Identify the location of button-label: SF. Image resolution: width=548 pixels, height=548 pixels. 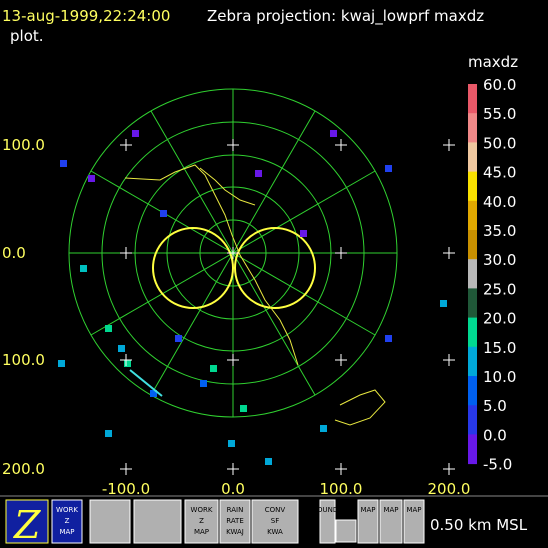
(275, 521).